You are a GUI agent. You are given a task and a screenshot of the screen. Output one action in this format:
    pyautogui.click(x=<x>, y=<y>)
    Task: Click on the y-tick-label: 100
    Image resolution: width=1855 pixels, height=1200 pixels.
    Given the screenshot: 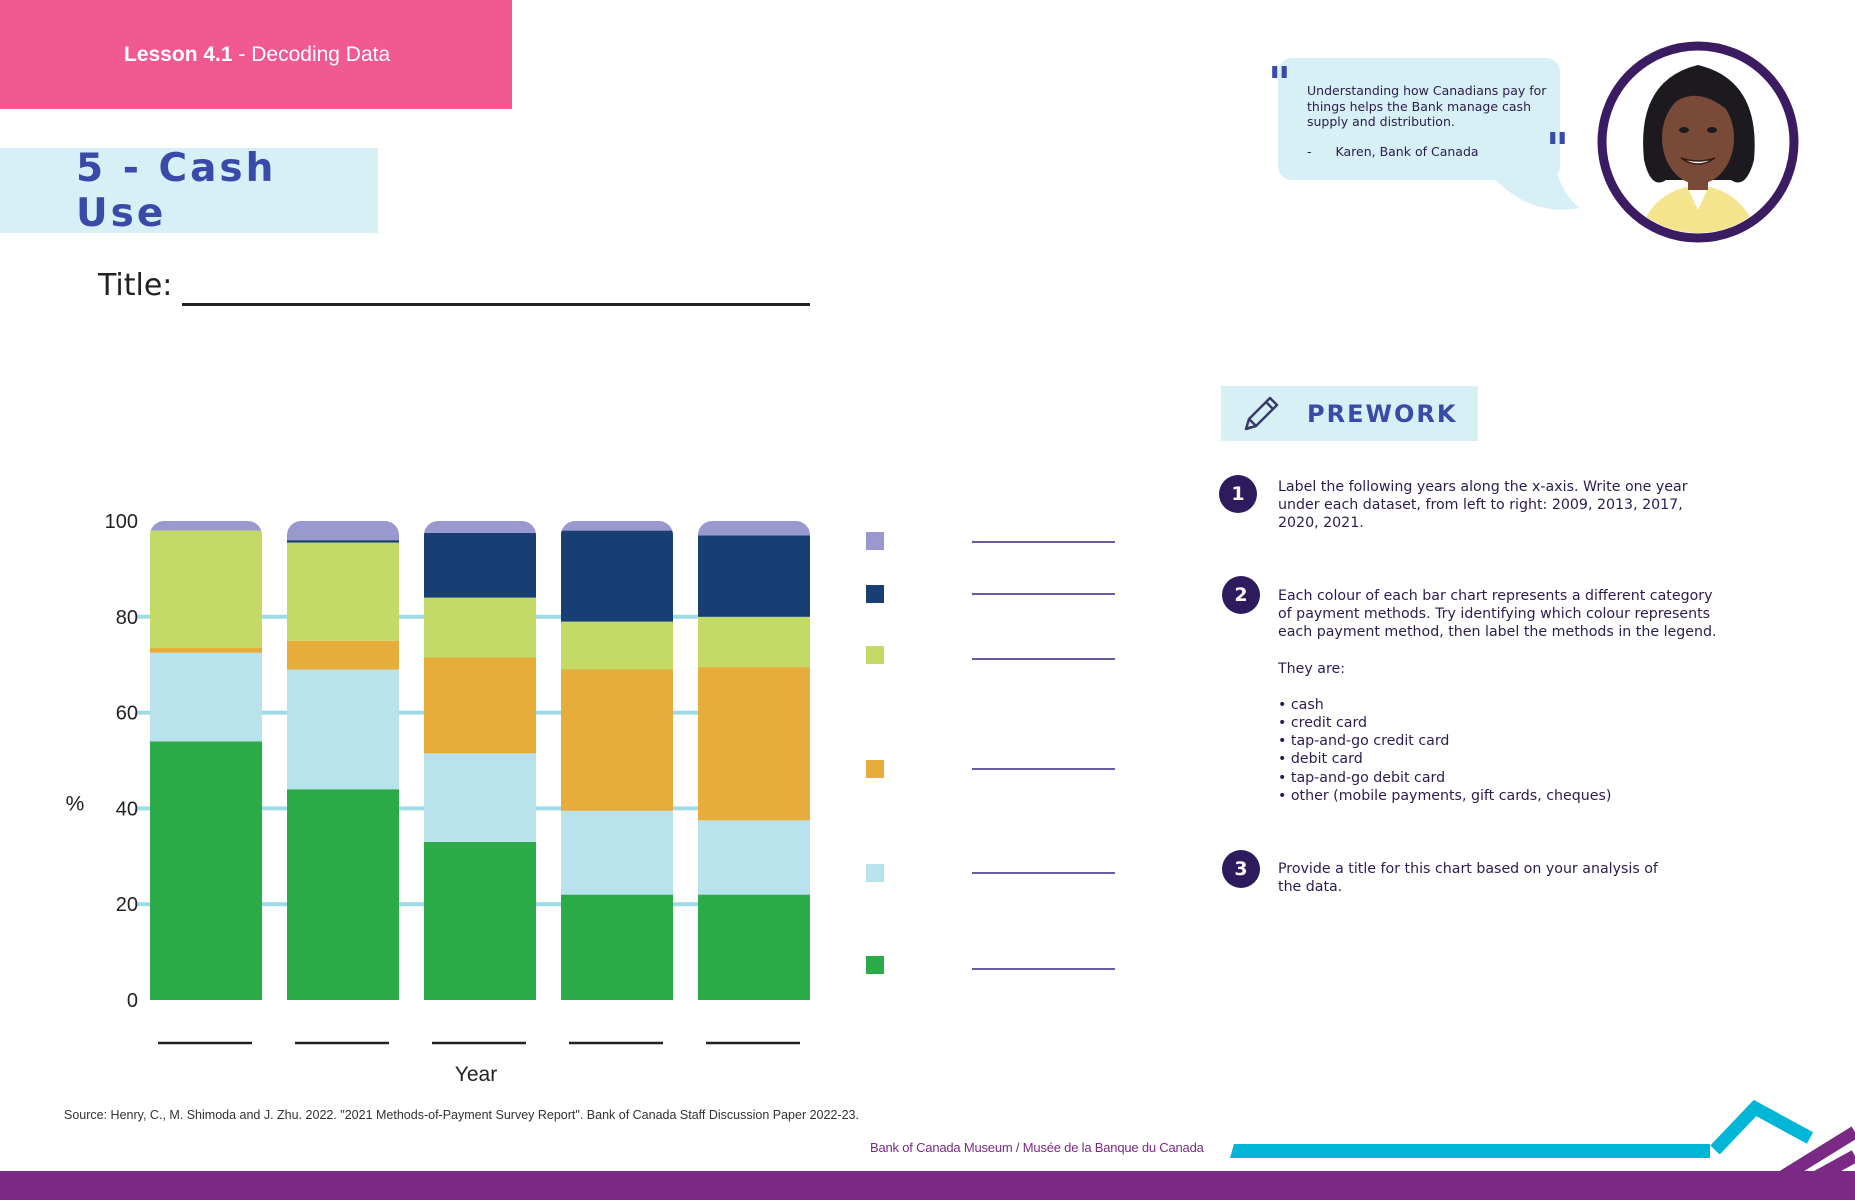 What is the action you would take?
    pyautogui.click(x=121, y=522)
    